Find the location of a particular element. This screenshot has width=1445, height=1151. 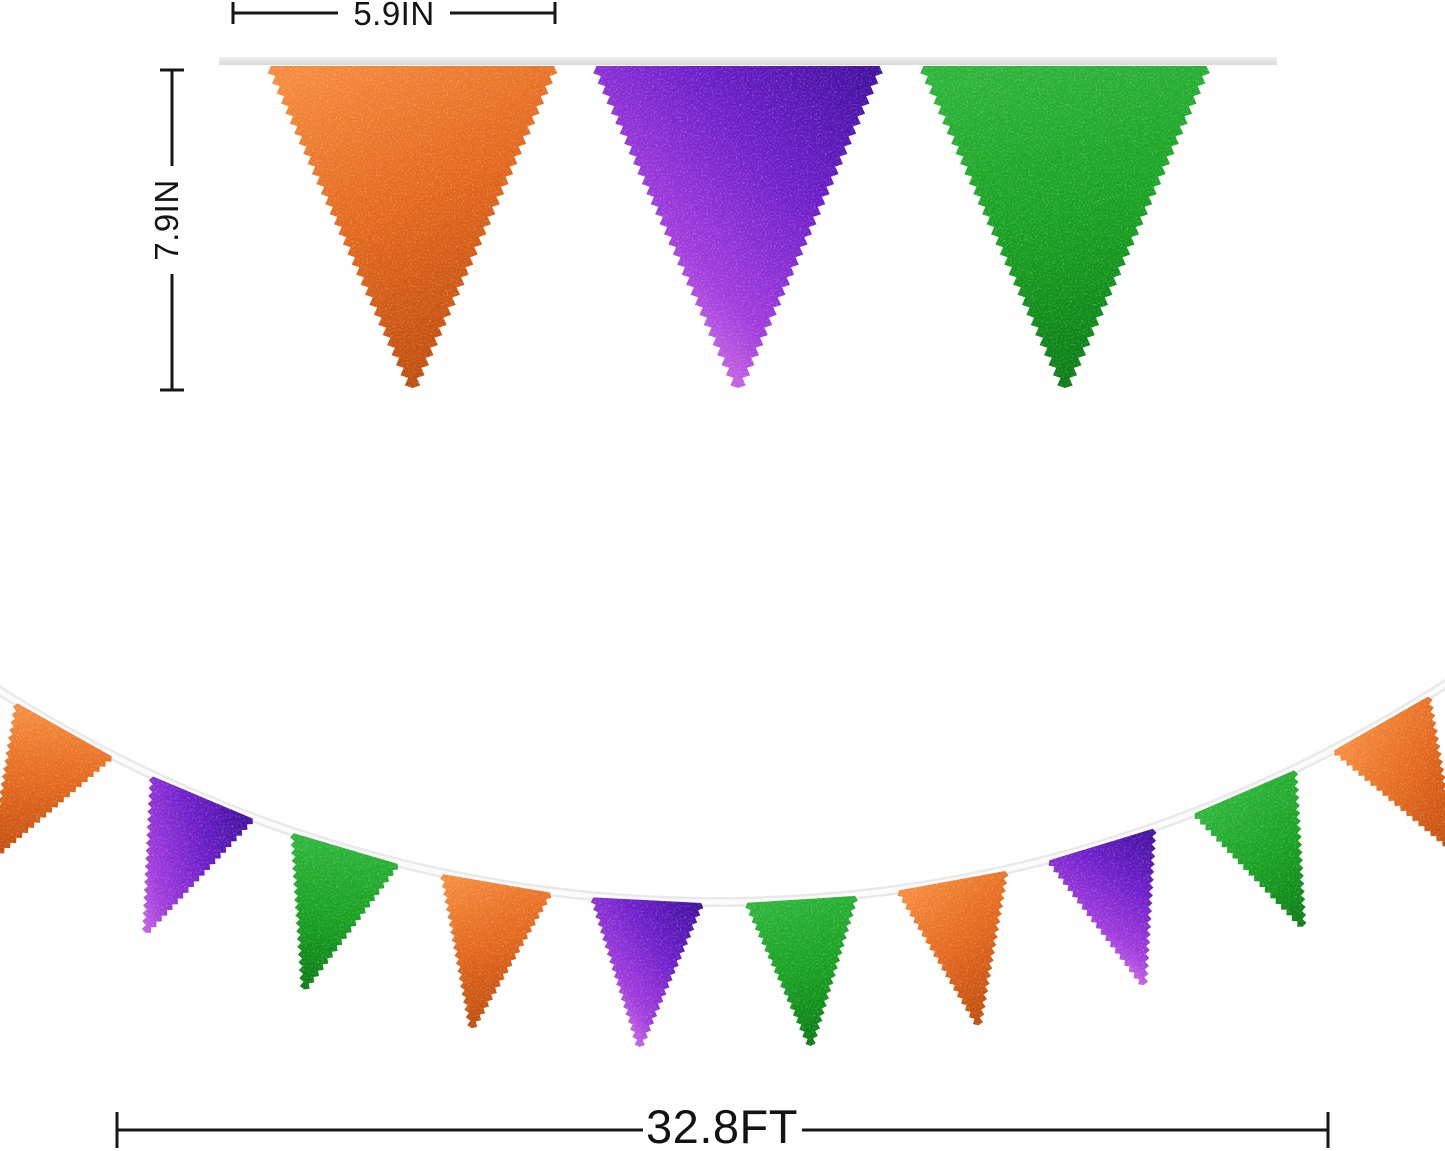

height-dimension: 7.9IN is located at coordinates (166, 230).